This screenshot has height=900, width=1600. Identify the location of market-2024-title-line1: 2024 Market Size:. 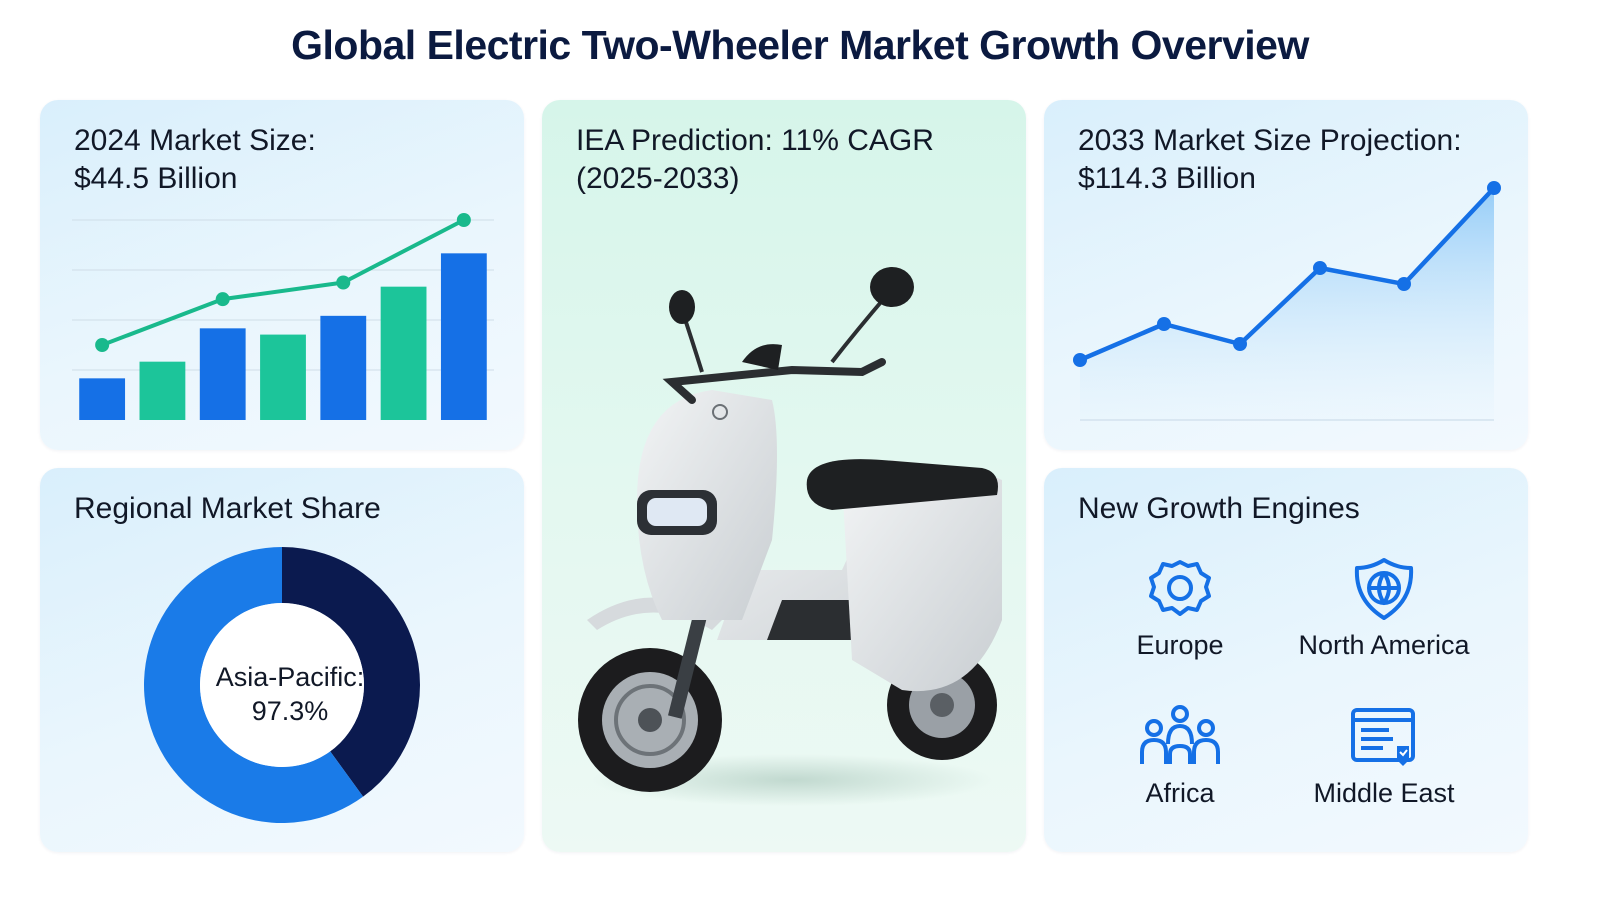
(195, 140).